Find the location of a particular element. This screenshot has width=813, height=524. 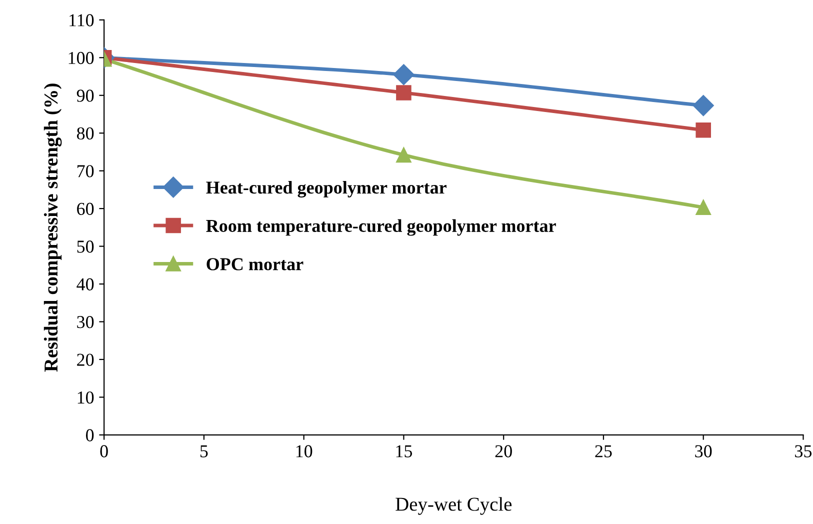

y-tick-label: 0 is located at coordinates (90, 435).